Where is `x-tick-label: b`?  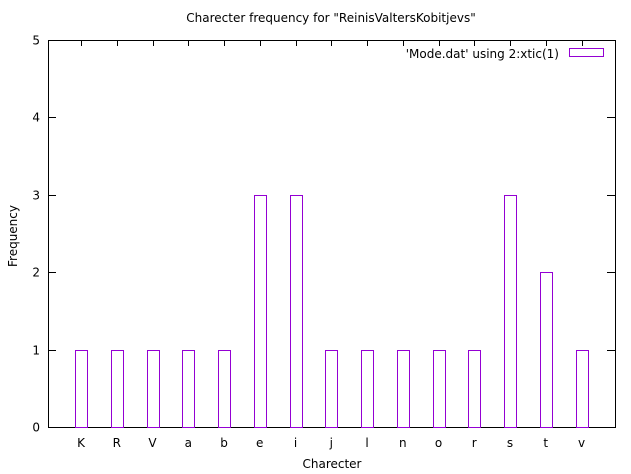 x-tick-label: b is located at coordinates (224, 443).